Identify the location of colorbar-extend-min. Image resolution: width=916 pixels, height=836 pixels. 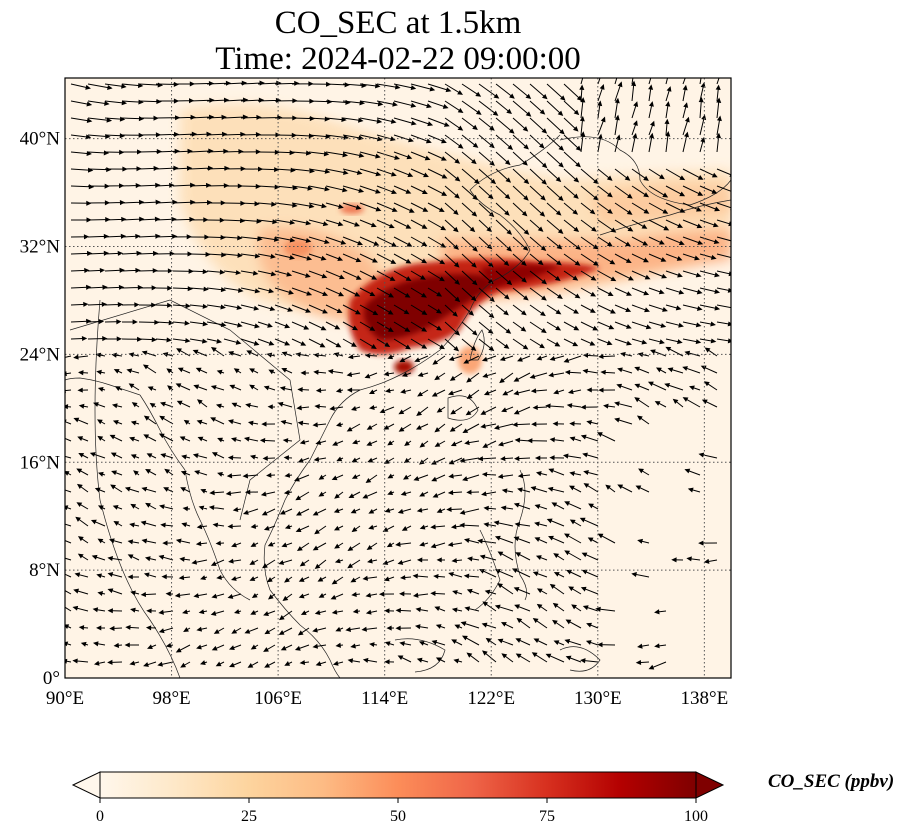
(86, 785).